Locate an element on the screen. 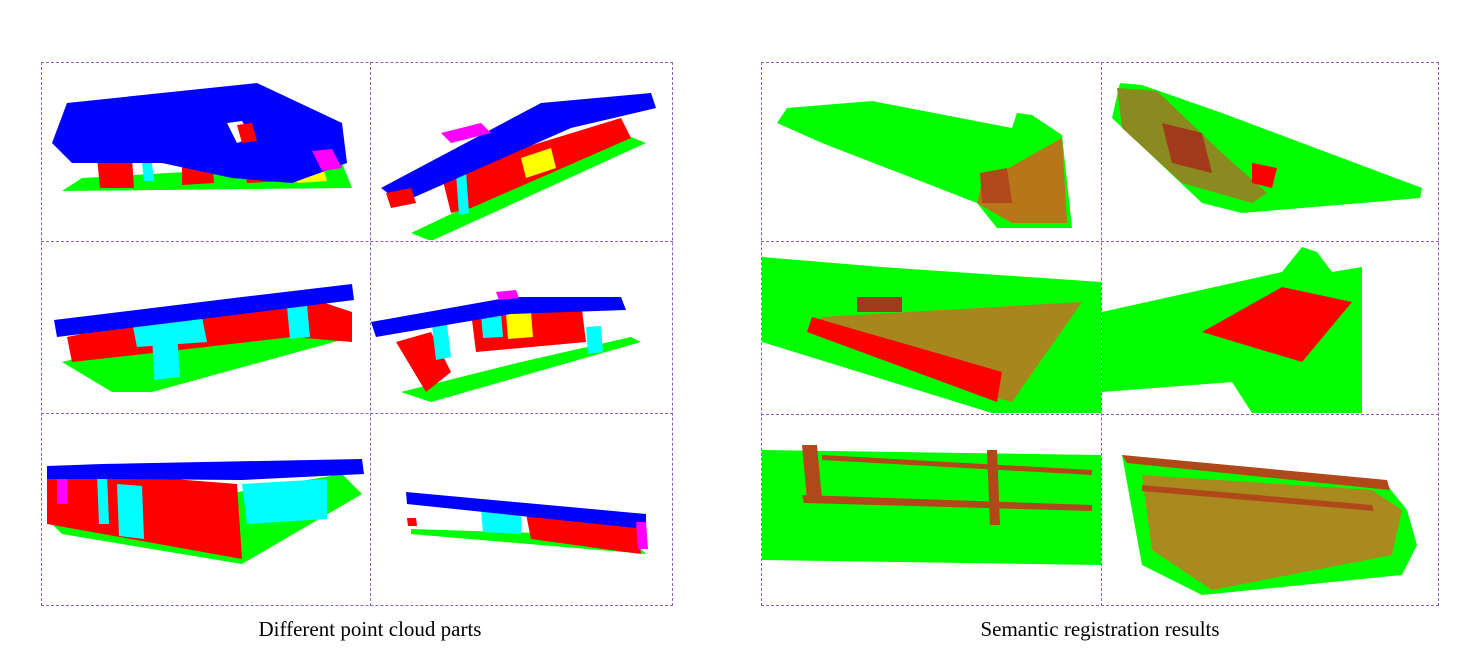 This screenshot has width=1480, height=663. caption-semantic-registration: Semantic registration results is located at coordinates (1100, 629).